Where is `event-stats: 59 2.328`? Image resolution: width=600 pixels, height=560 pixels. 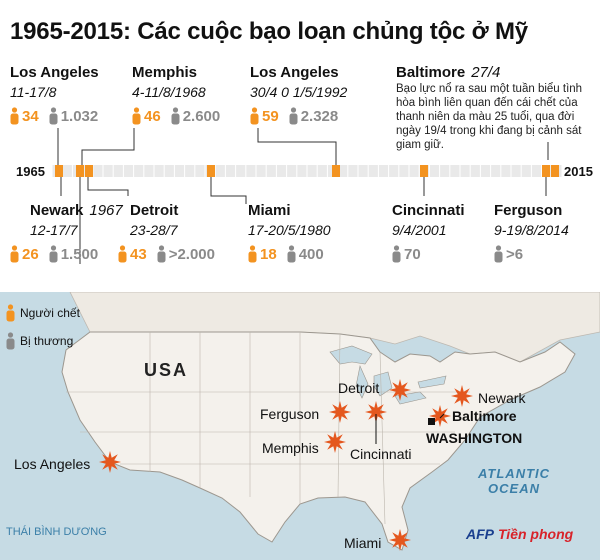
event-stats: 59 2.328 is located at coordinates (298, 116).